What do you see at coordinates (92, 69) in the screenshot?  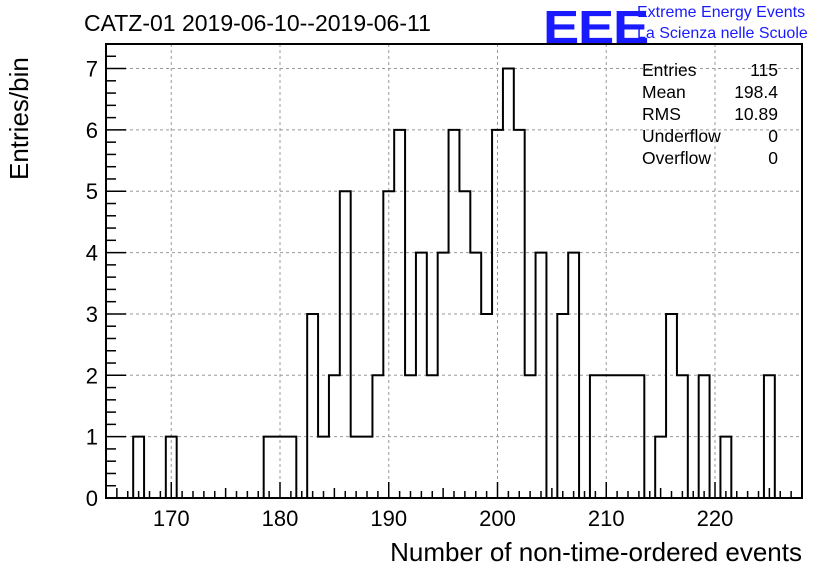 I see `y-tick-label: 7` at bounding box center [92, 69].